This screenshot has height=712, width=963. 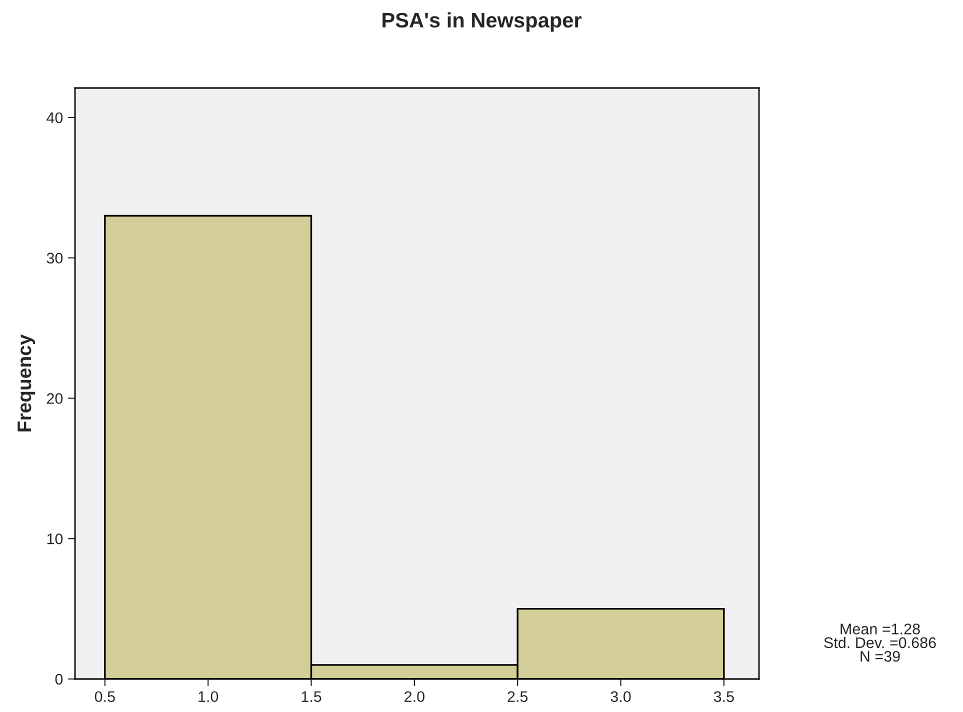 I want to click on x-tick-label: 3.0, so click(x=620, y=696).